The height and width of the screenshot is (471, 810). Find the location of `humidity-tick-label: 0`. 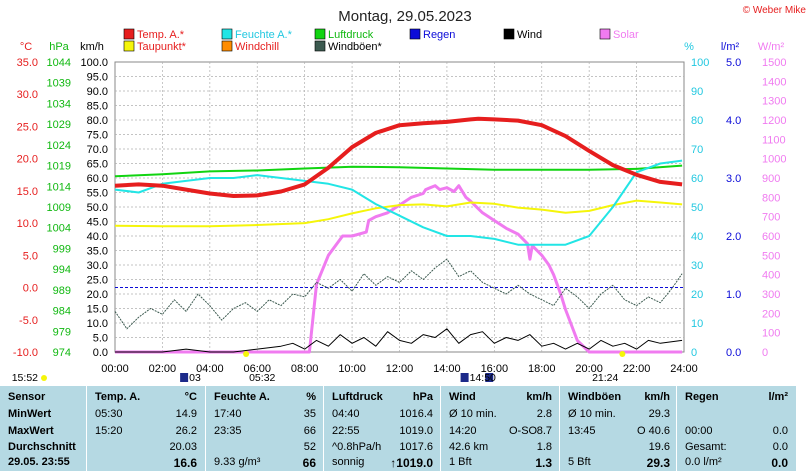

humidity-tick-label: 0 is located at coordinates (694, 353).